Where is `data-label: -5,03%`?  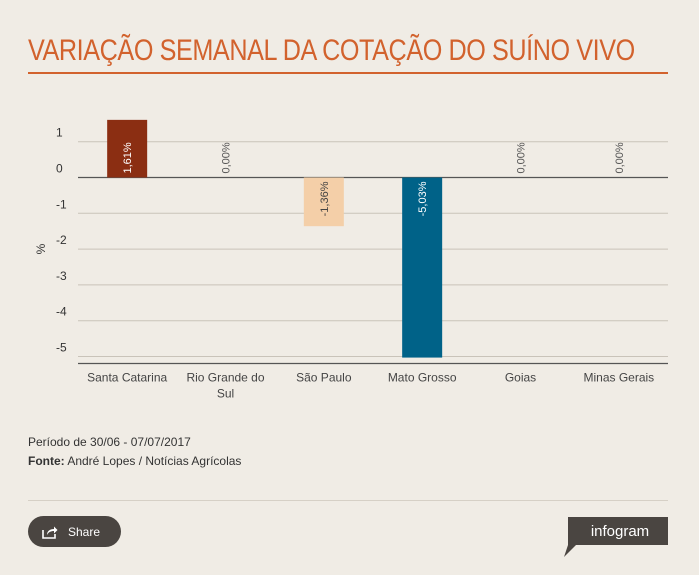
data-label: -5,03% is located at coordinates (423, 198).